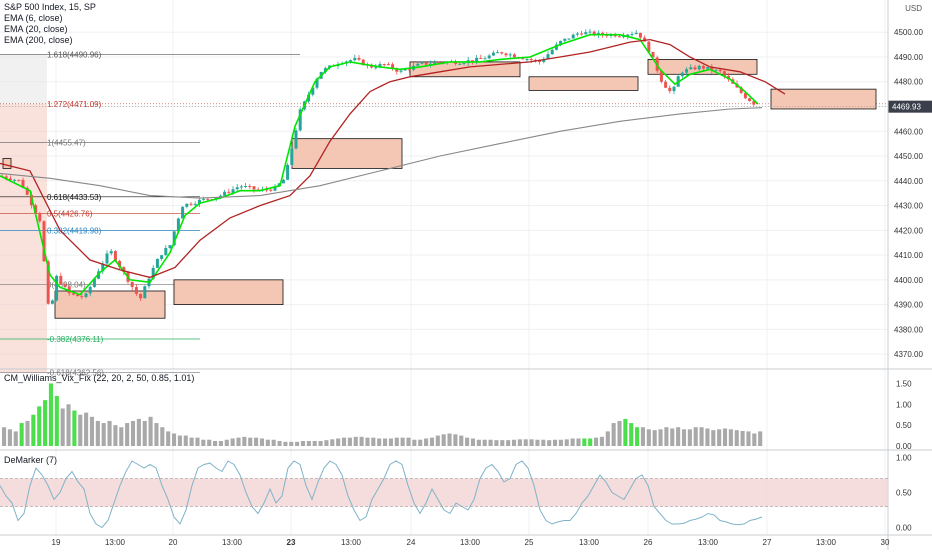  What do you see at coordinates (33, 18) in the screenshot?
I see `ema6-legend: EMA (6, close)` at bounding box center [33, 18].